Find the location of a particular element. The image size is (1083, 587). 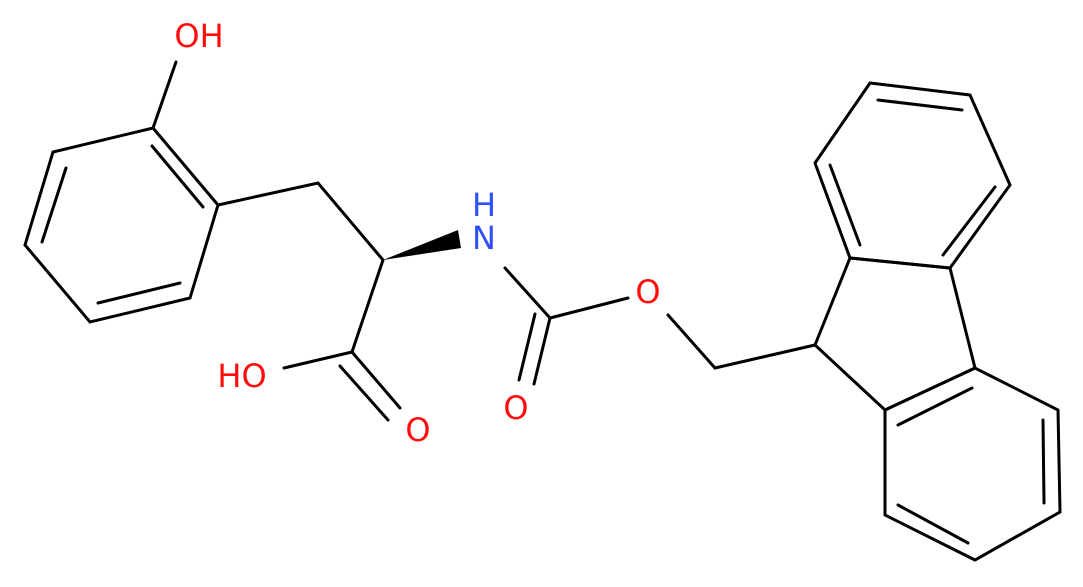

atom-label: N is located at coordinates (484, 238).